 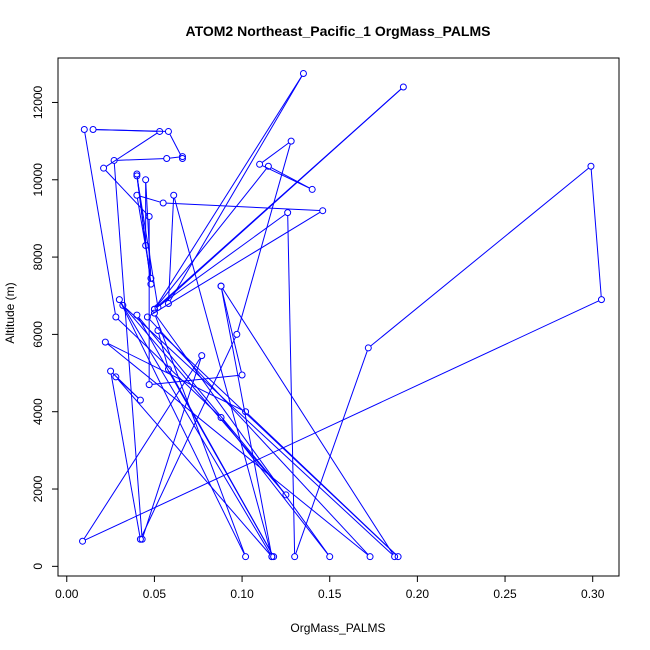 I want to click on y-axis-label: Altitude (m), so click(x=10, y=312).